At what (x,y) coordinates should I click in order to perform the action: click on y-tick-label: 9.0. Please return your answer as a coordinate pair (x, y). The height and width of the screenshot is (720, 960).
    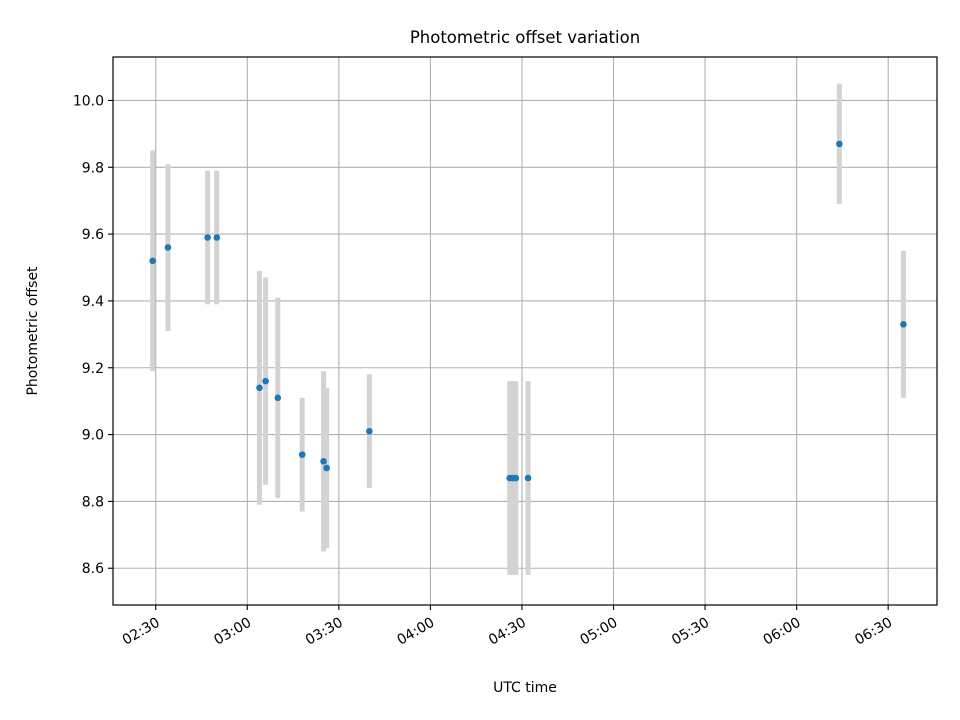
    Looking at the image, I should click on (93, 436).